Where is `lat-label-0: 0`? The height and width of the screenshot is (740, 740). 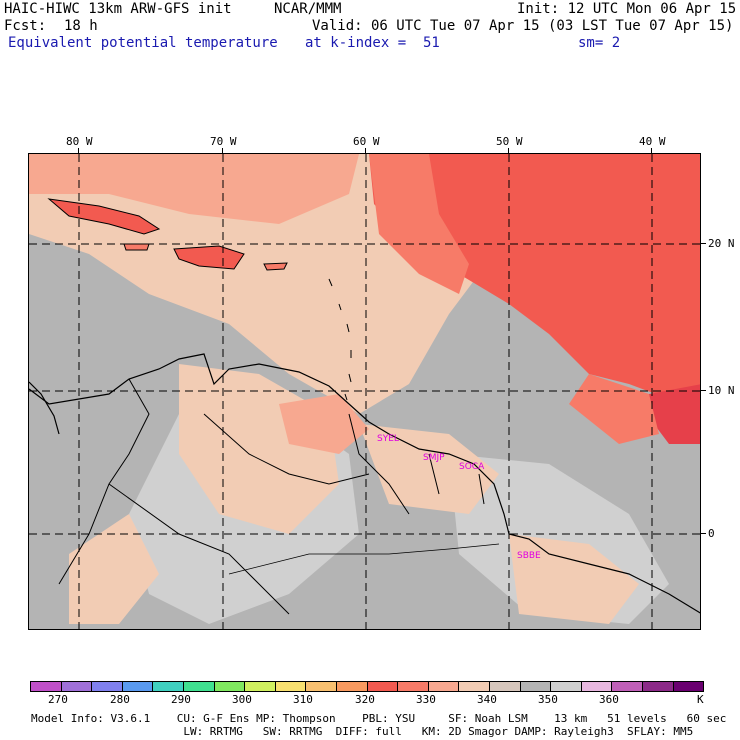
lat-label-0: 0 is located at coordinates (711, 533).